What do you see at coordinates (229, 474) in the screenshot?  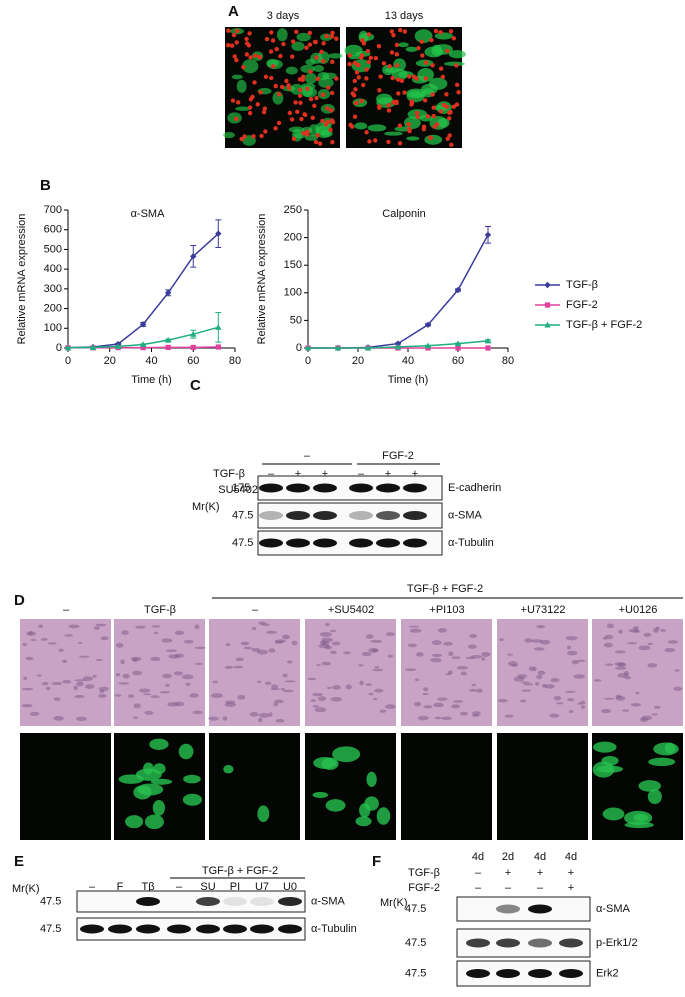 I see `row-label: TGF-β` at bounding box center [229, 474].